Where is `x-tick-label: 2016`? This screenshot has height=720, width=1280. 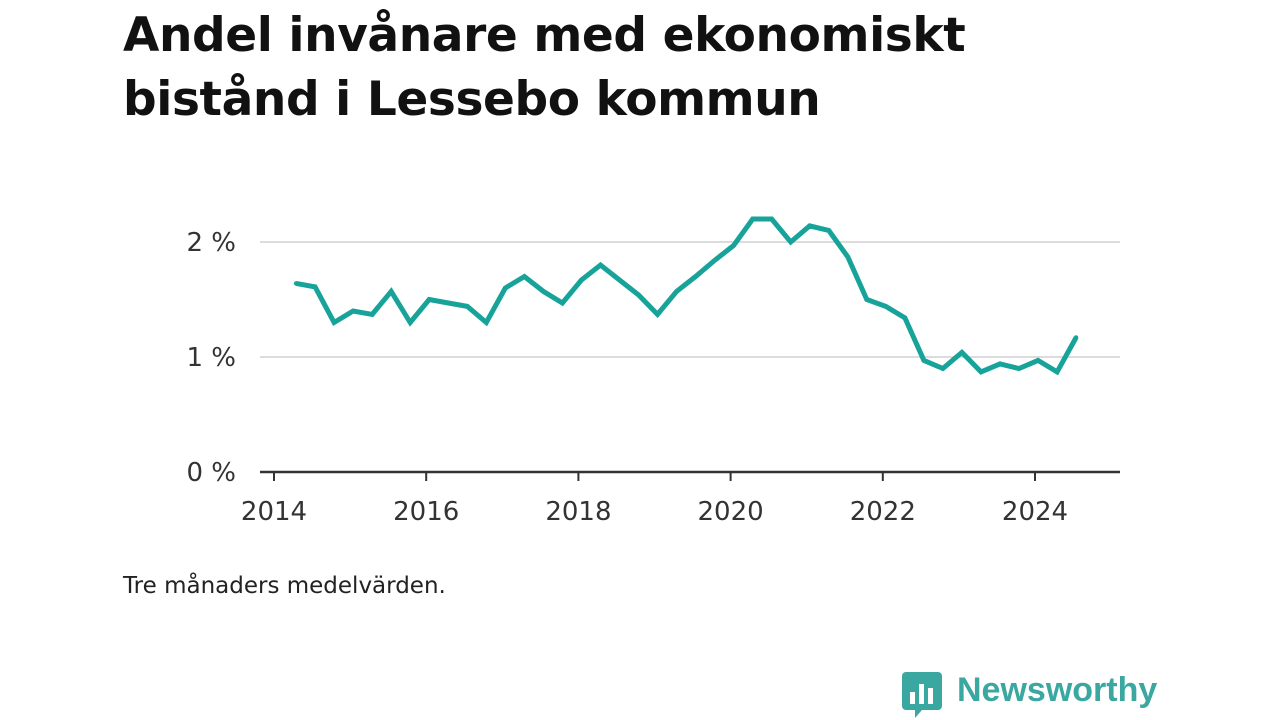 x-tick-label: 2016 is located at coordinates (426, 512).